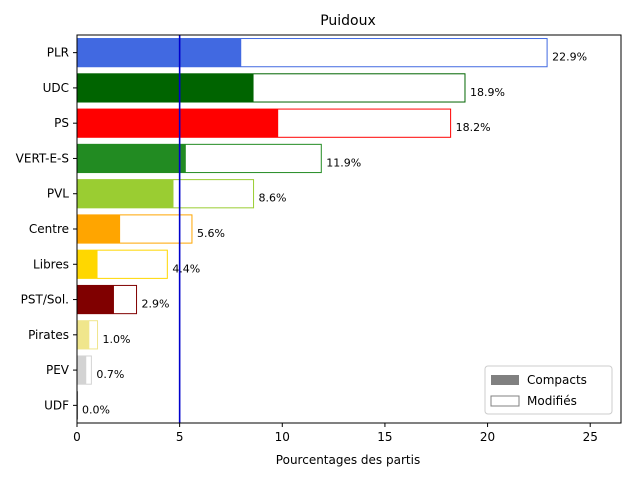 The image size is (640, 480). What do you see at coordinates (51, 264) in the screenshot?
I see `y-tick-label-6: Libres` at bounding box center [51, 264].